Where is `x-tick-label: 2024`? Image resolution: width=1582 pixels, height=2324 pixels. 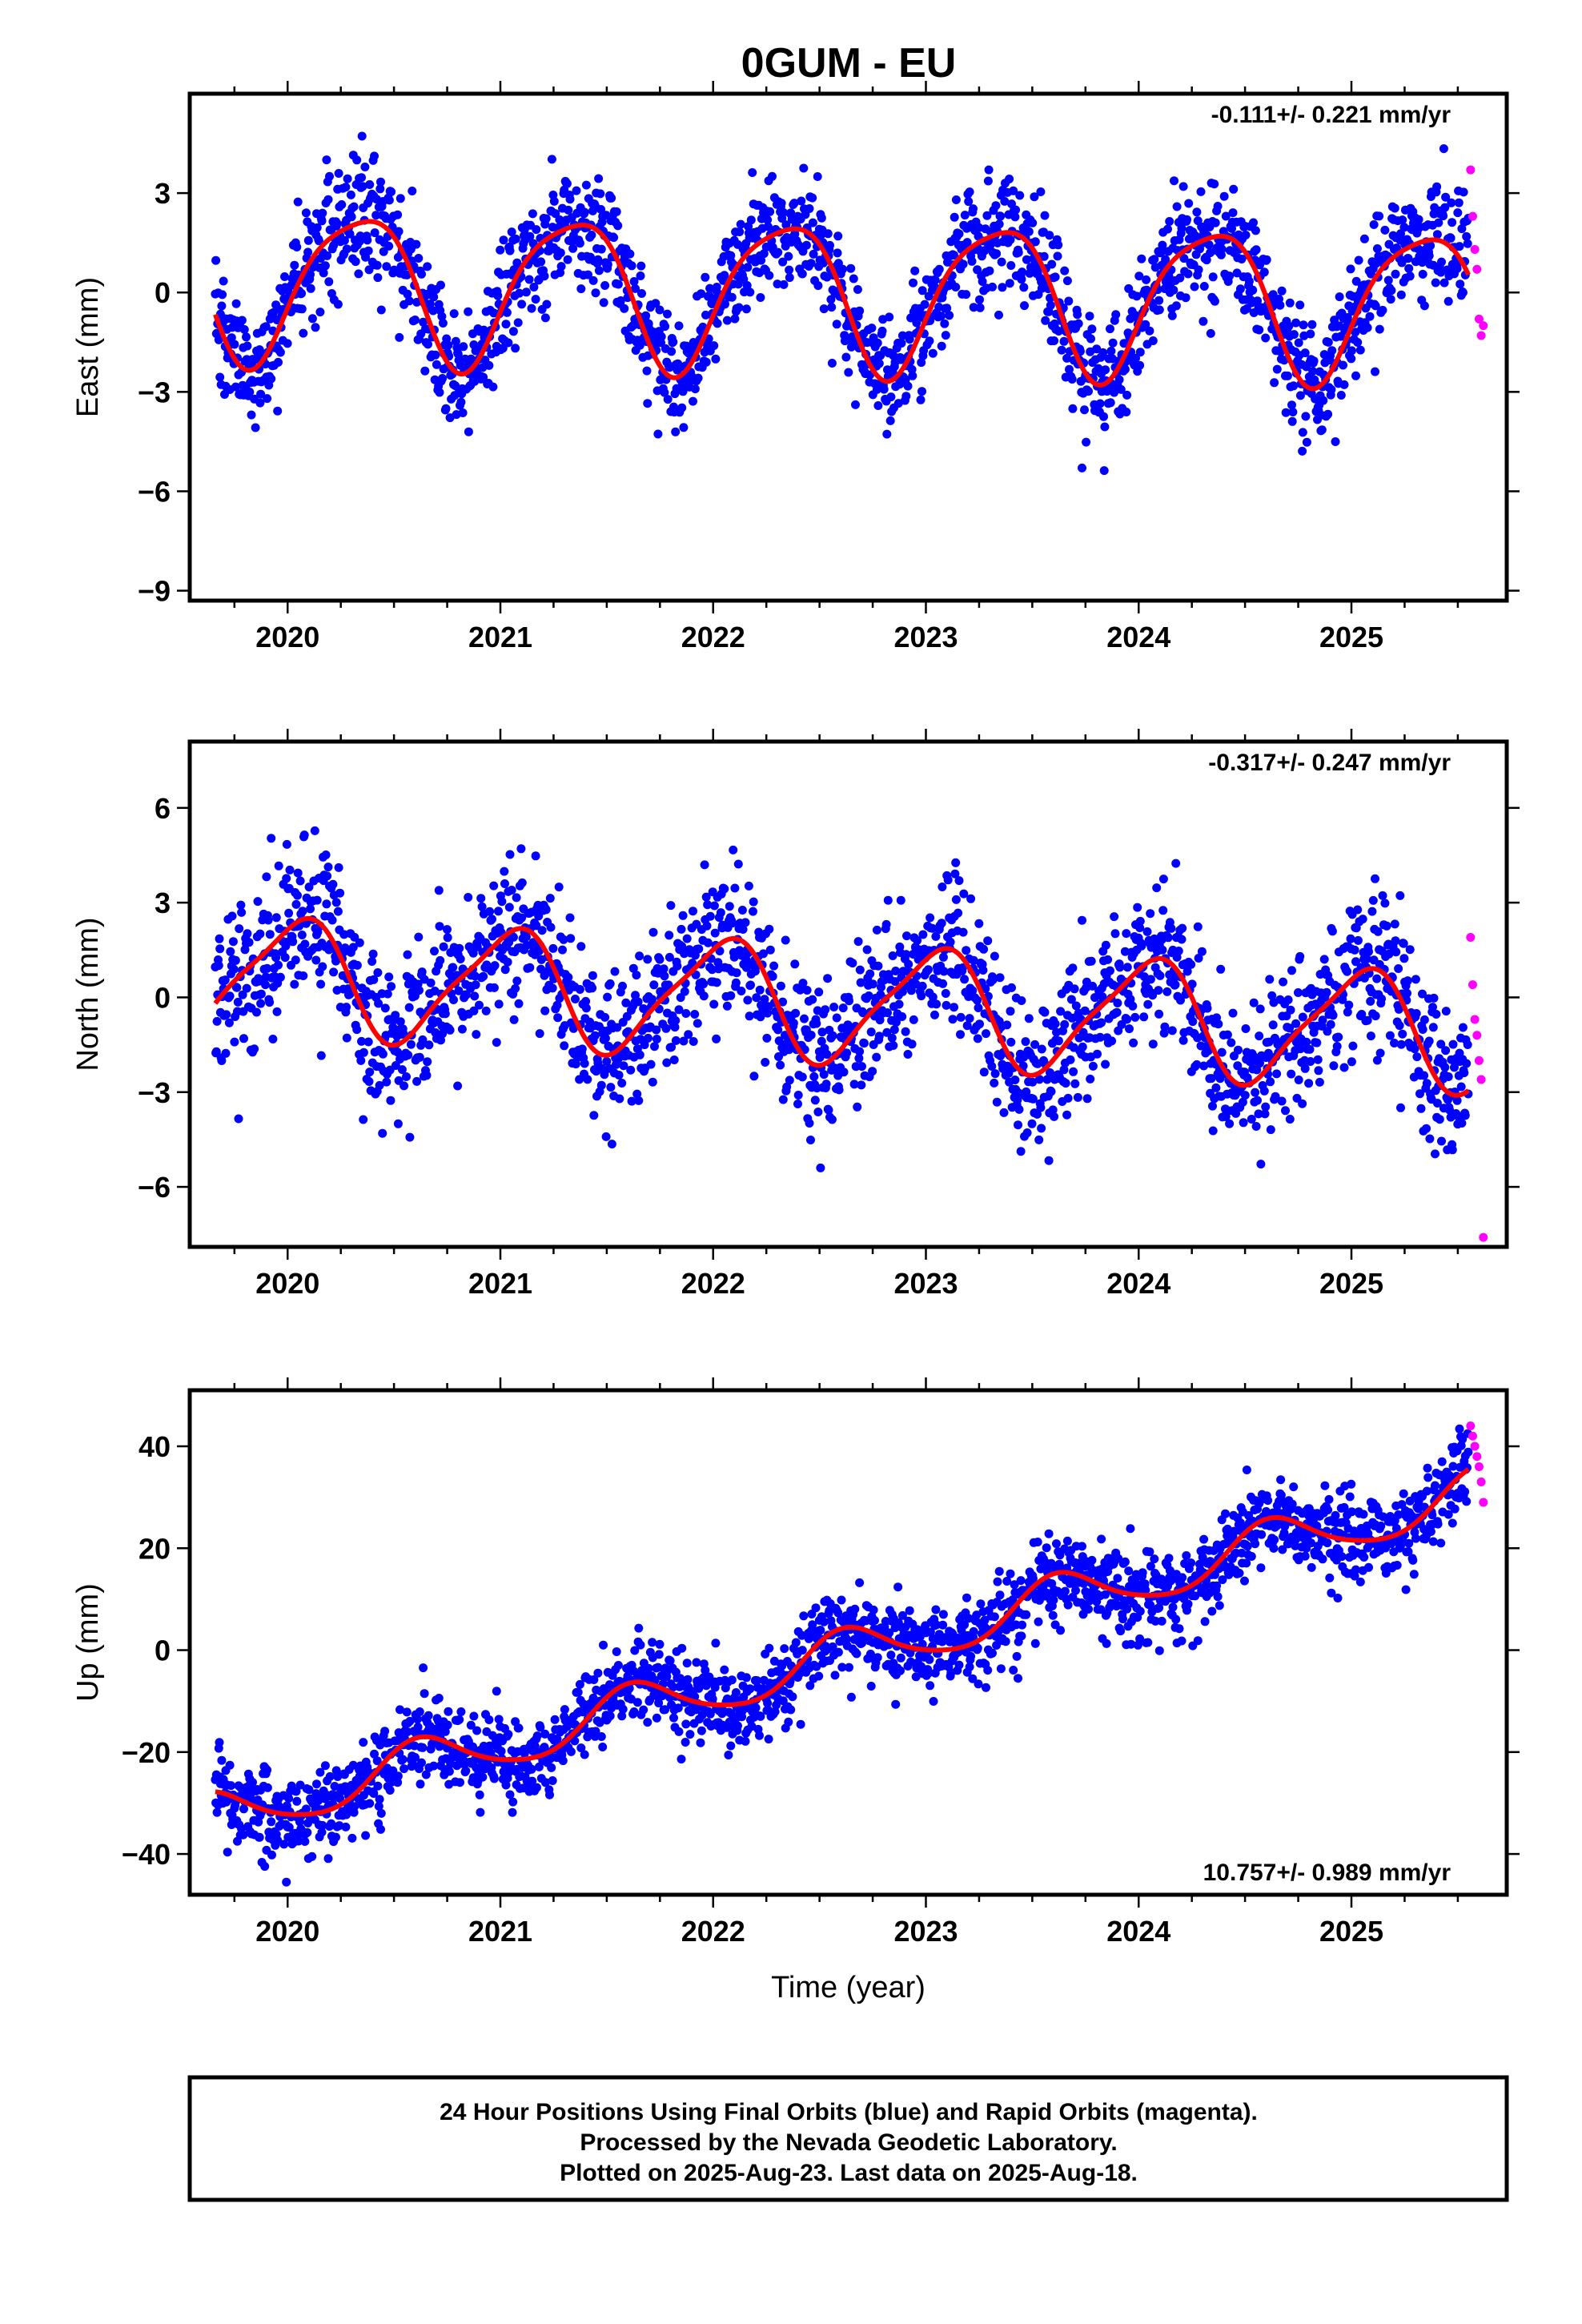
x-tick-label: 2024 is located at coordinates (1138, 637).